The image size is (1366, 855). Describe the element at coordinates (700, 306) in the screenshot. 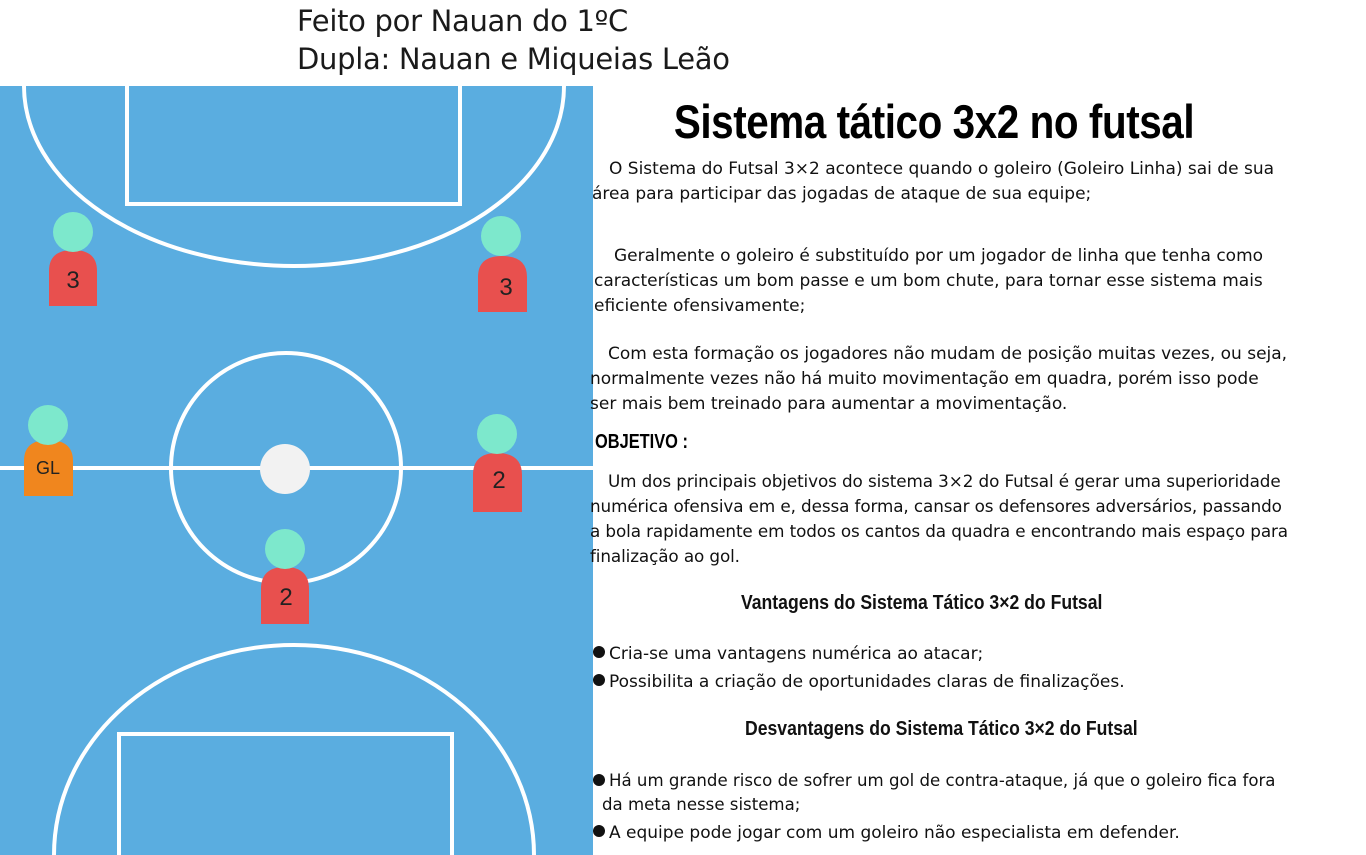

I see `text-line: eficiente ofensivamente;` at that location.